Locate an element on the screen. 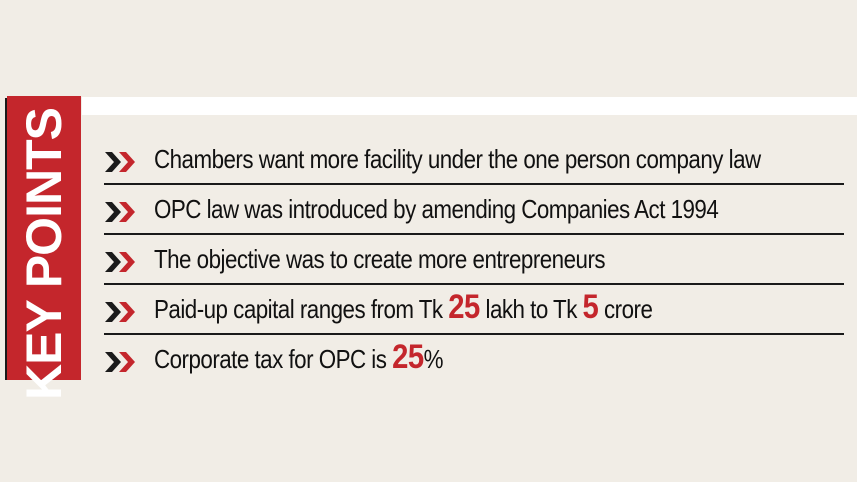  point-text-middle: lakh to Tk is located at coordinates (531, 309).